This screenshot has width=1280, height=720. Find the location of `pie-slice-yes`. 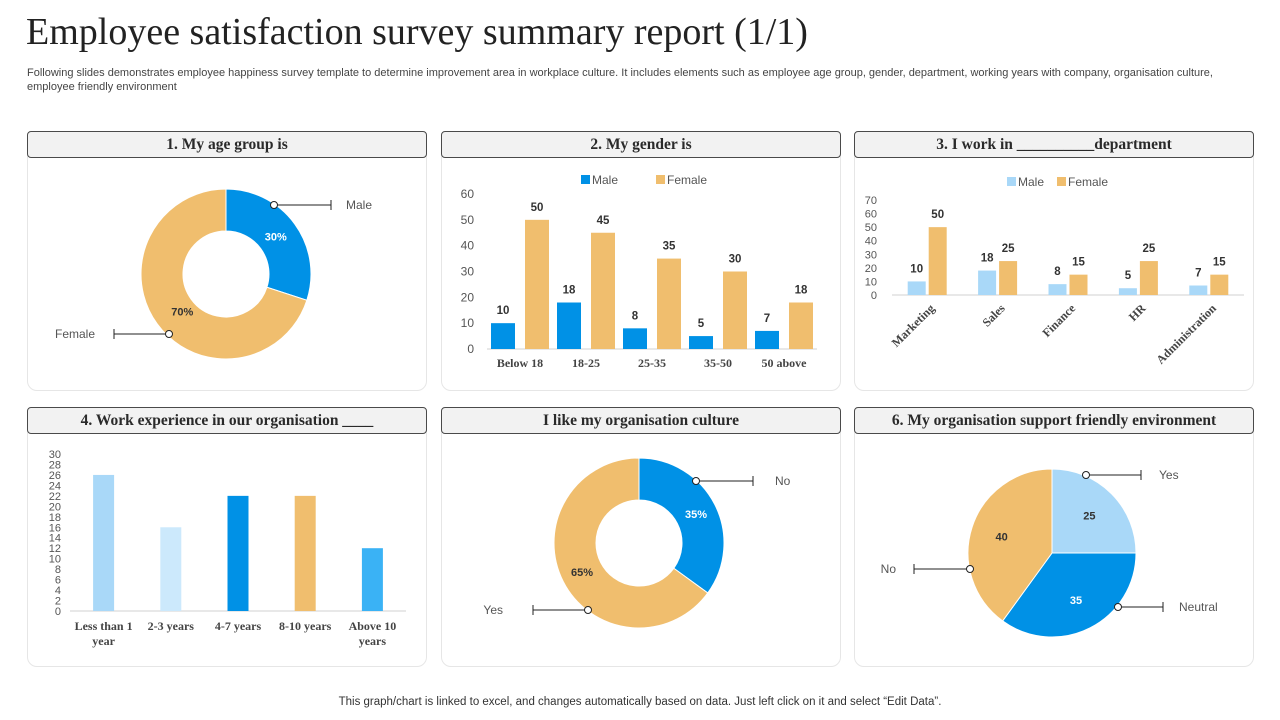

pie-slice-yes is located at coordinates (1094, 511).